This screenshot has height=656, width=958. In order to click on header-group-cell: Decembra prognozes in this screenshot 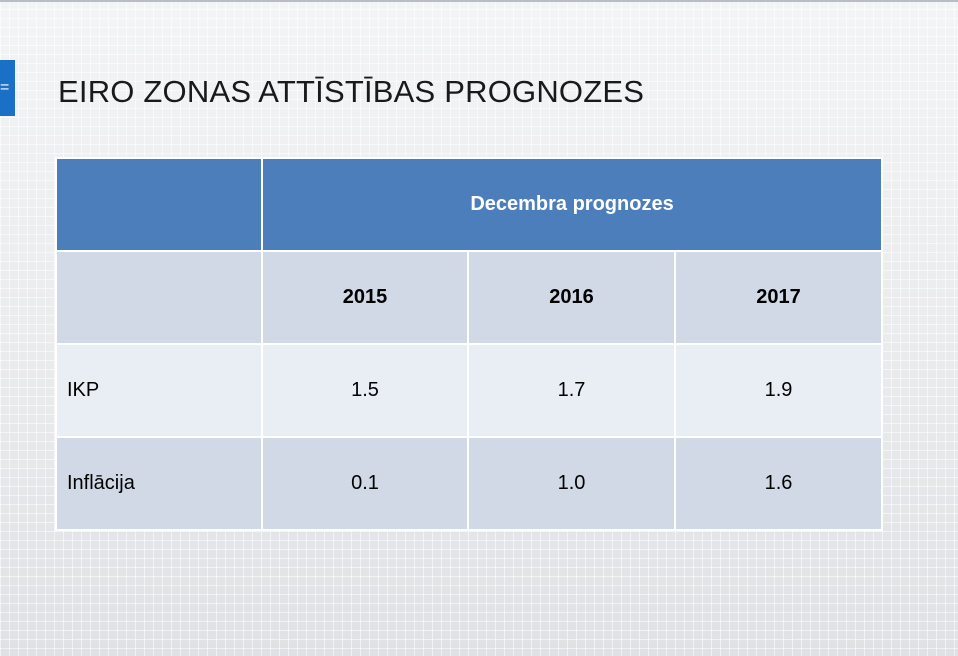, I will do `click(572, 204)`.